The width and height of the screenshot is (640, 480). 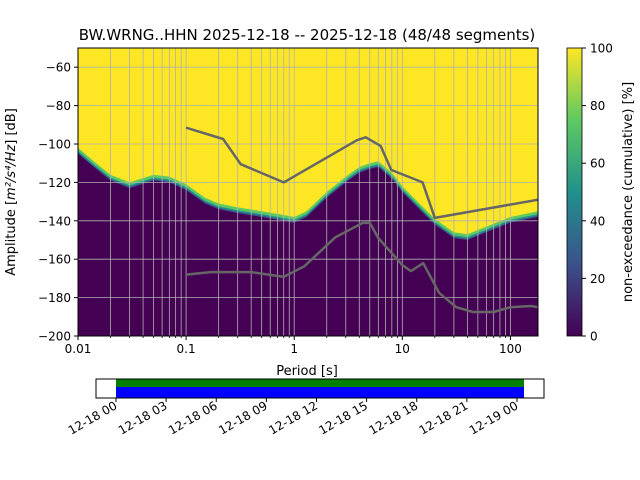 I want to click on y-axis-label-suffix: ] [dB], so click(x=11, y=126).